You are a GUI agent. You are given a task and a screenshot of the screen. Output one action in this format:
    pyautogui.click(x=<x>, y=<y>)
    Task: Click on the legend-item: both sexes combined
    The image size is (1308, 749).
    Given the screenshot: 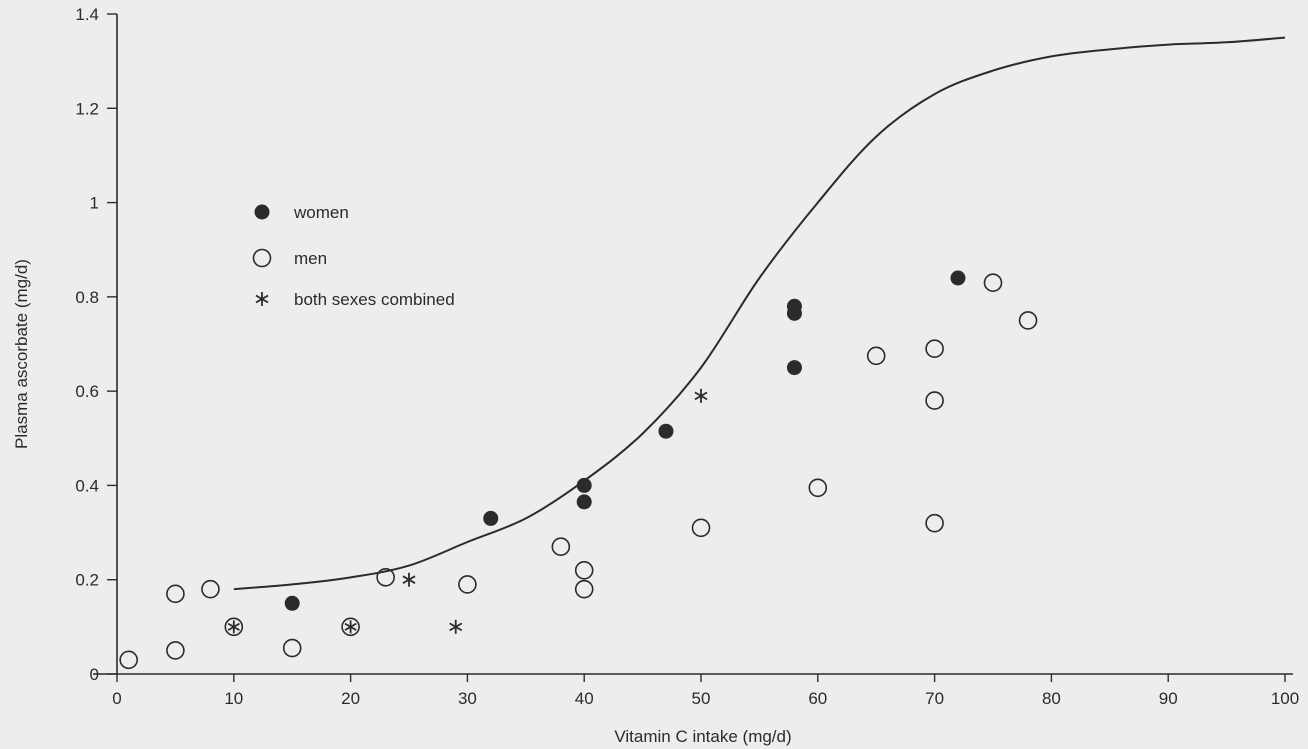 What is the action you would take?
    pyautogui.click(x=355, y=299)
    